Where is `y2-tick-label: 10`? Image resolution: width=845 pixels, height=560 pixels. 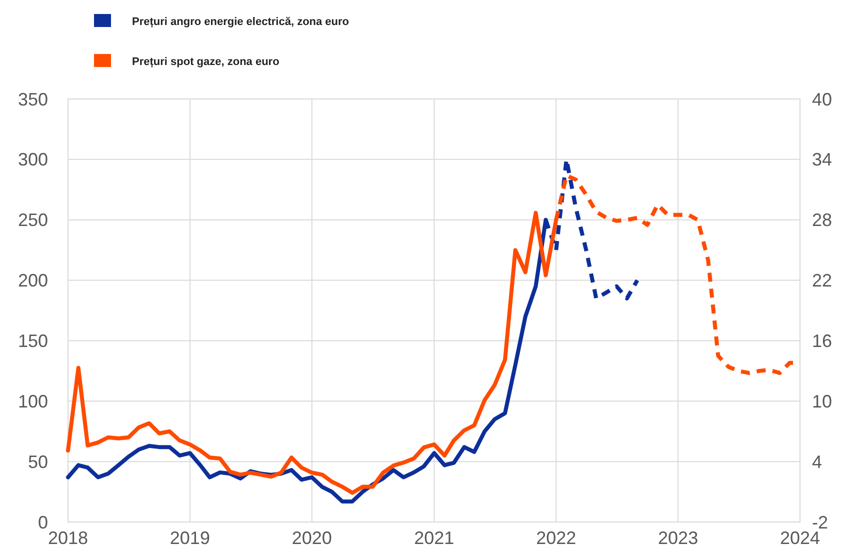 y2-tick-label: 10 is located at coordinates (822, 401).